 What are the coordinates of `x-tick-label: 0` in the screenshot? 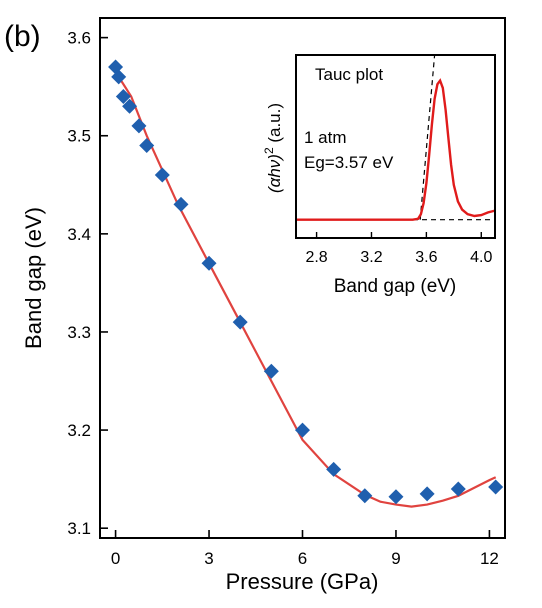 It's located at (115, 558).